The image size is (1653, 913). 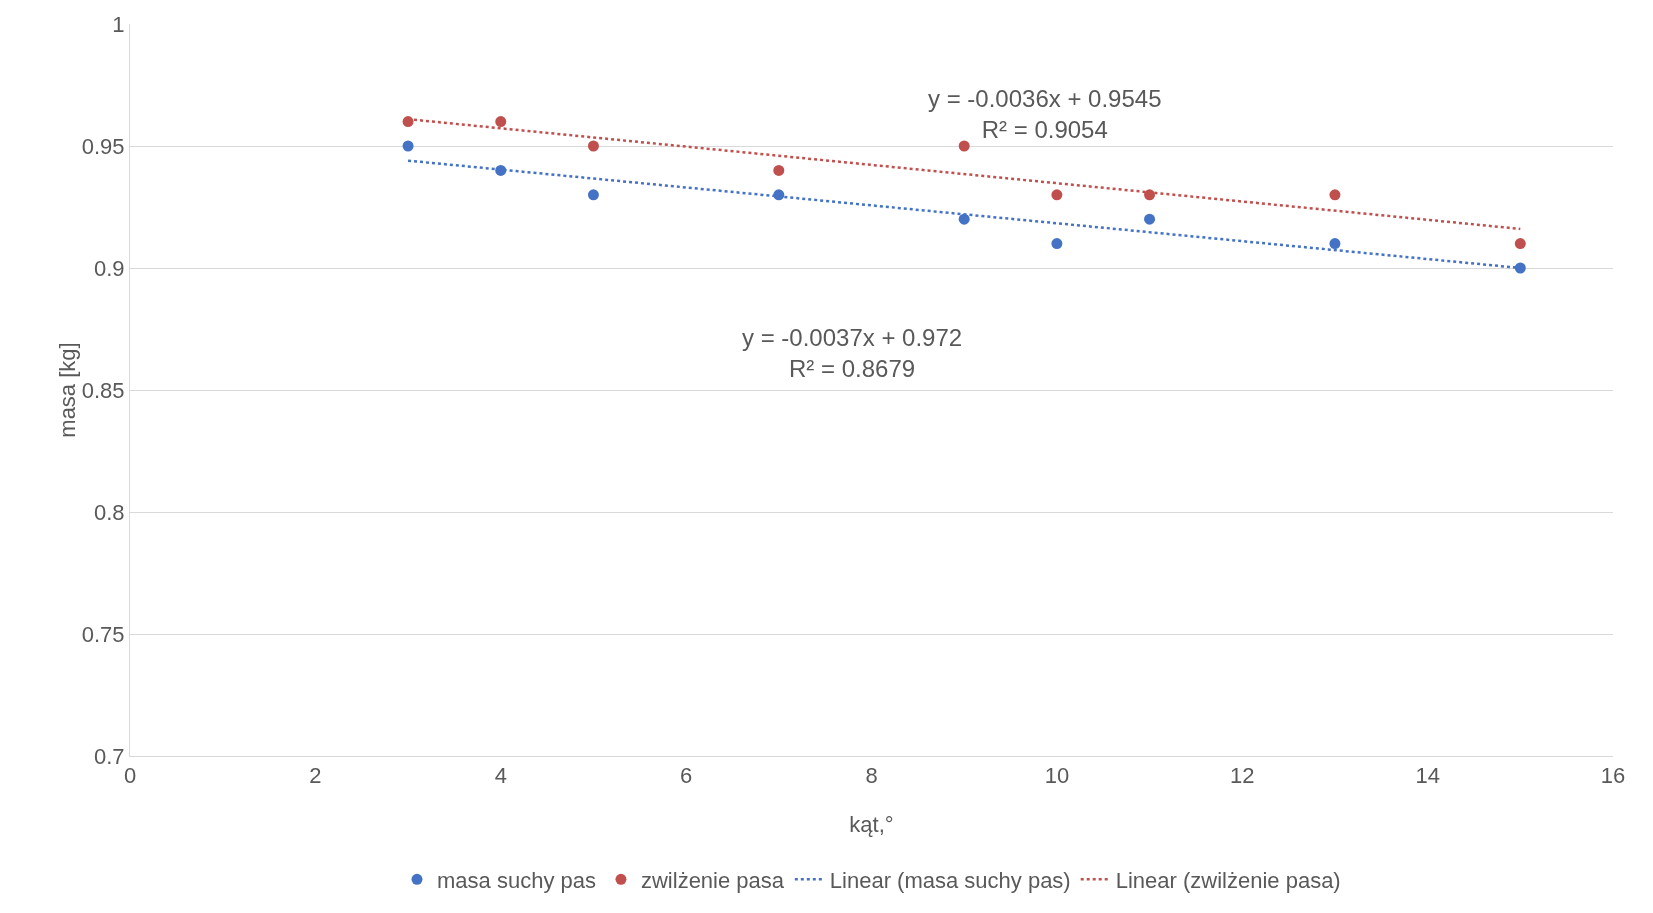 What do you see at coordinates (315, 776) in the screenshot?
I see `x-tick-label: 2` at bounding box center [315, 776].